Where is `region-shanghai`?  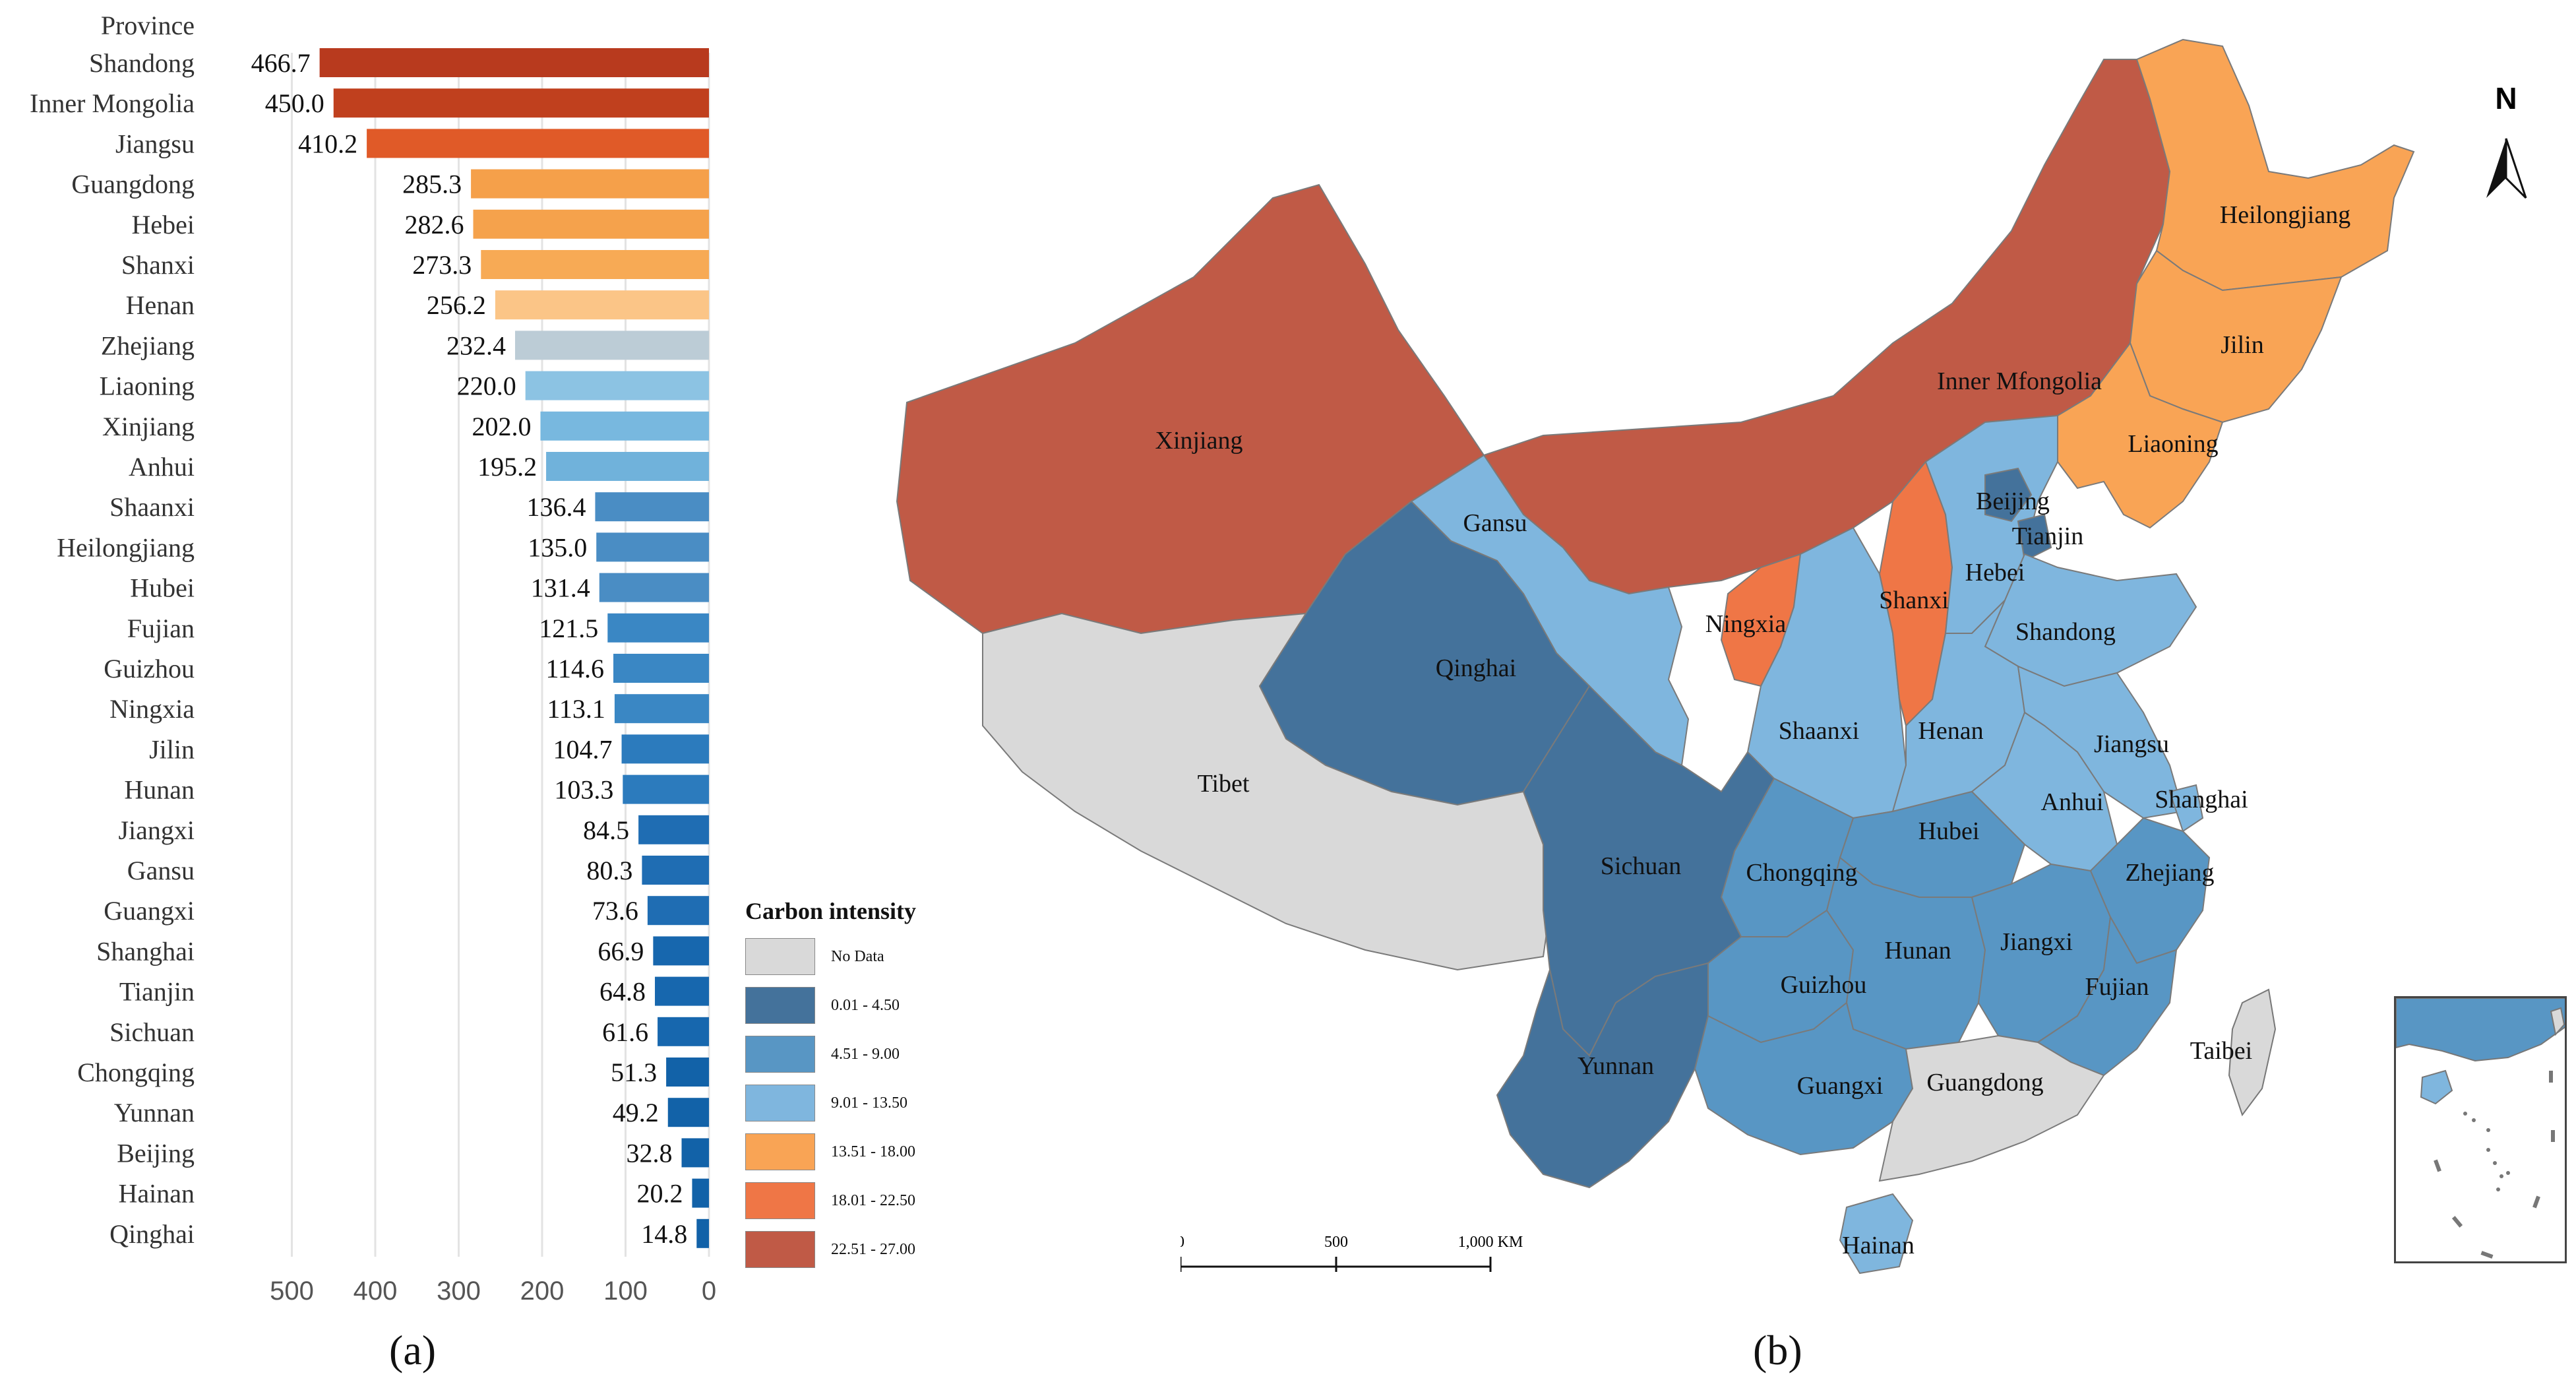 region-shanghai is located at coordinates (2186, 808).